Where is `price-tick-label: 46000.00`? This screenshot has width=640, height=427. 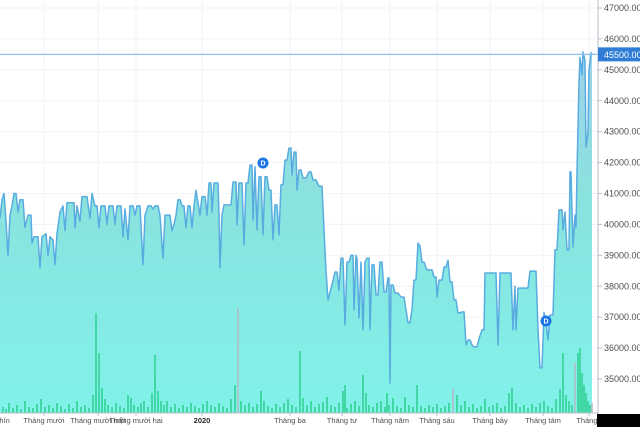
price-tick-label: 46000.00 is located at coordinates (622, 39).